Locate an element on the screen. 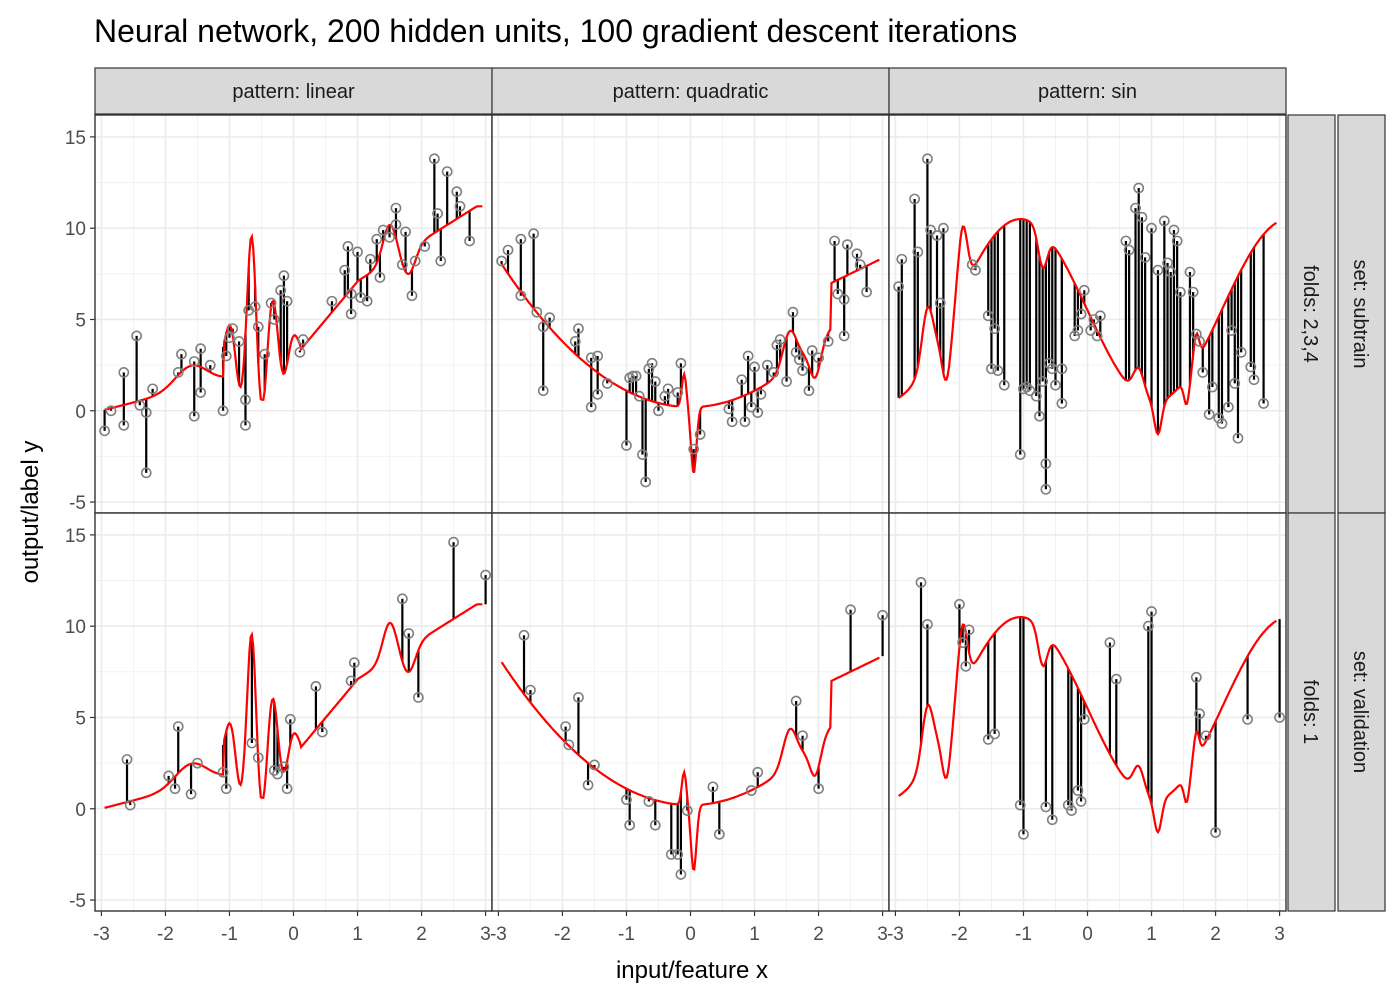 This screenshot has width=1400, height=1005. y-tick-label: 0 is located at coordinates (80, 412).